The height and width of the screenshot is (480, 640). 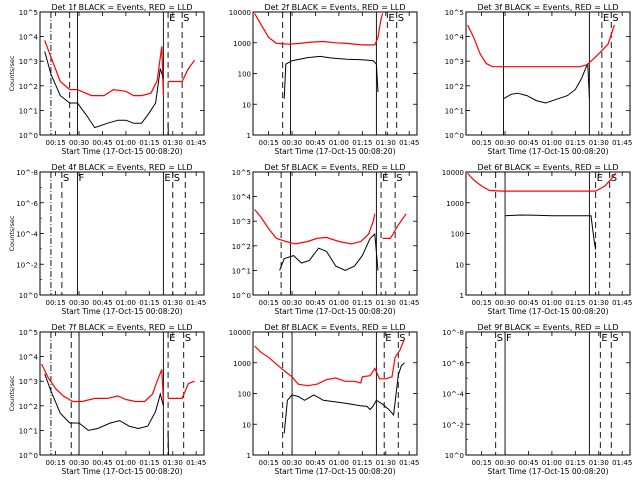 I want to click on panel-title: Det 9f BLACK = Events, RED = LLD, so click(x=547, y=327).